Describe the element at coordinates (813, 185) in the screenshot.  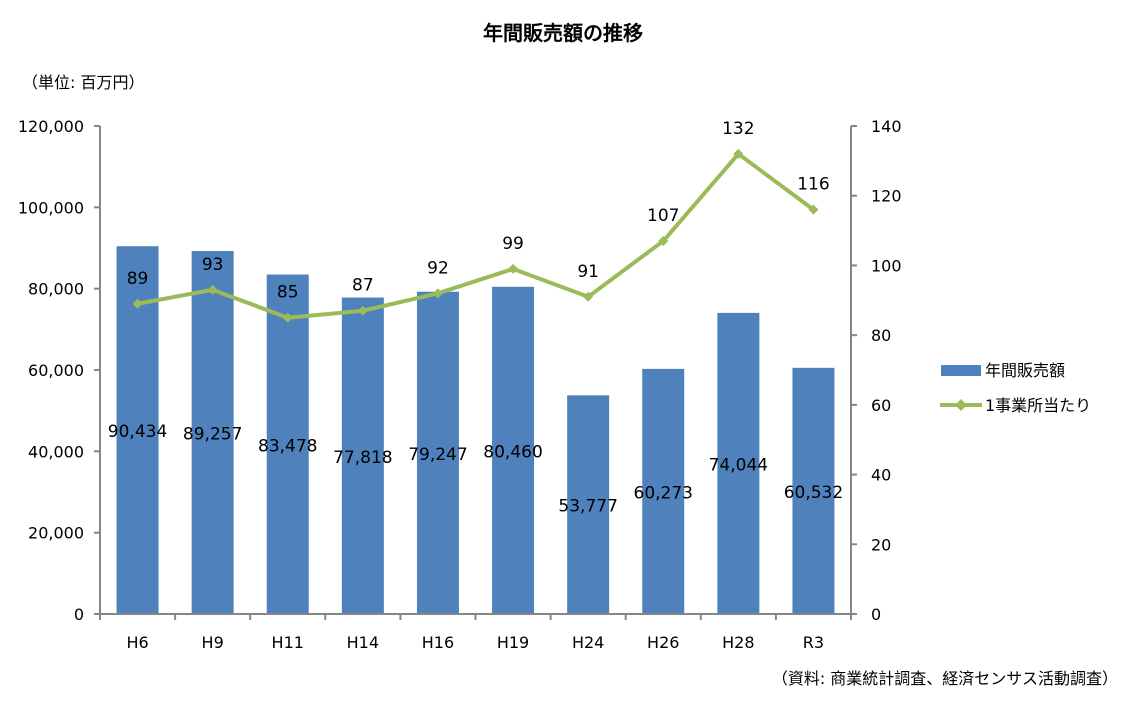
I see `line-data-label: 116` at that location.